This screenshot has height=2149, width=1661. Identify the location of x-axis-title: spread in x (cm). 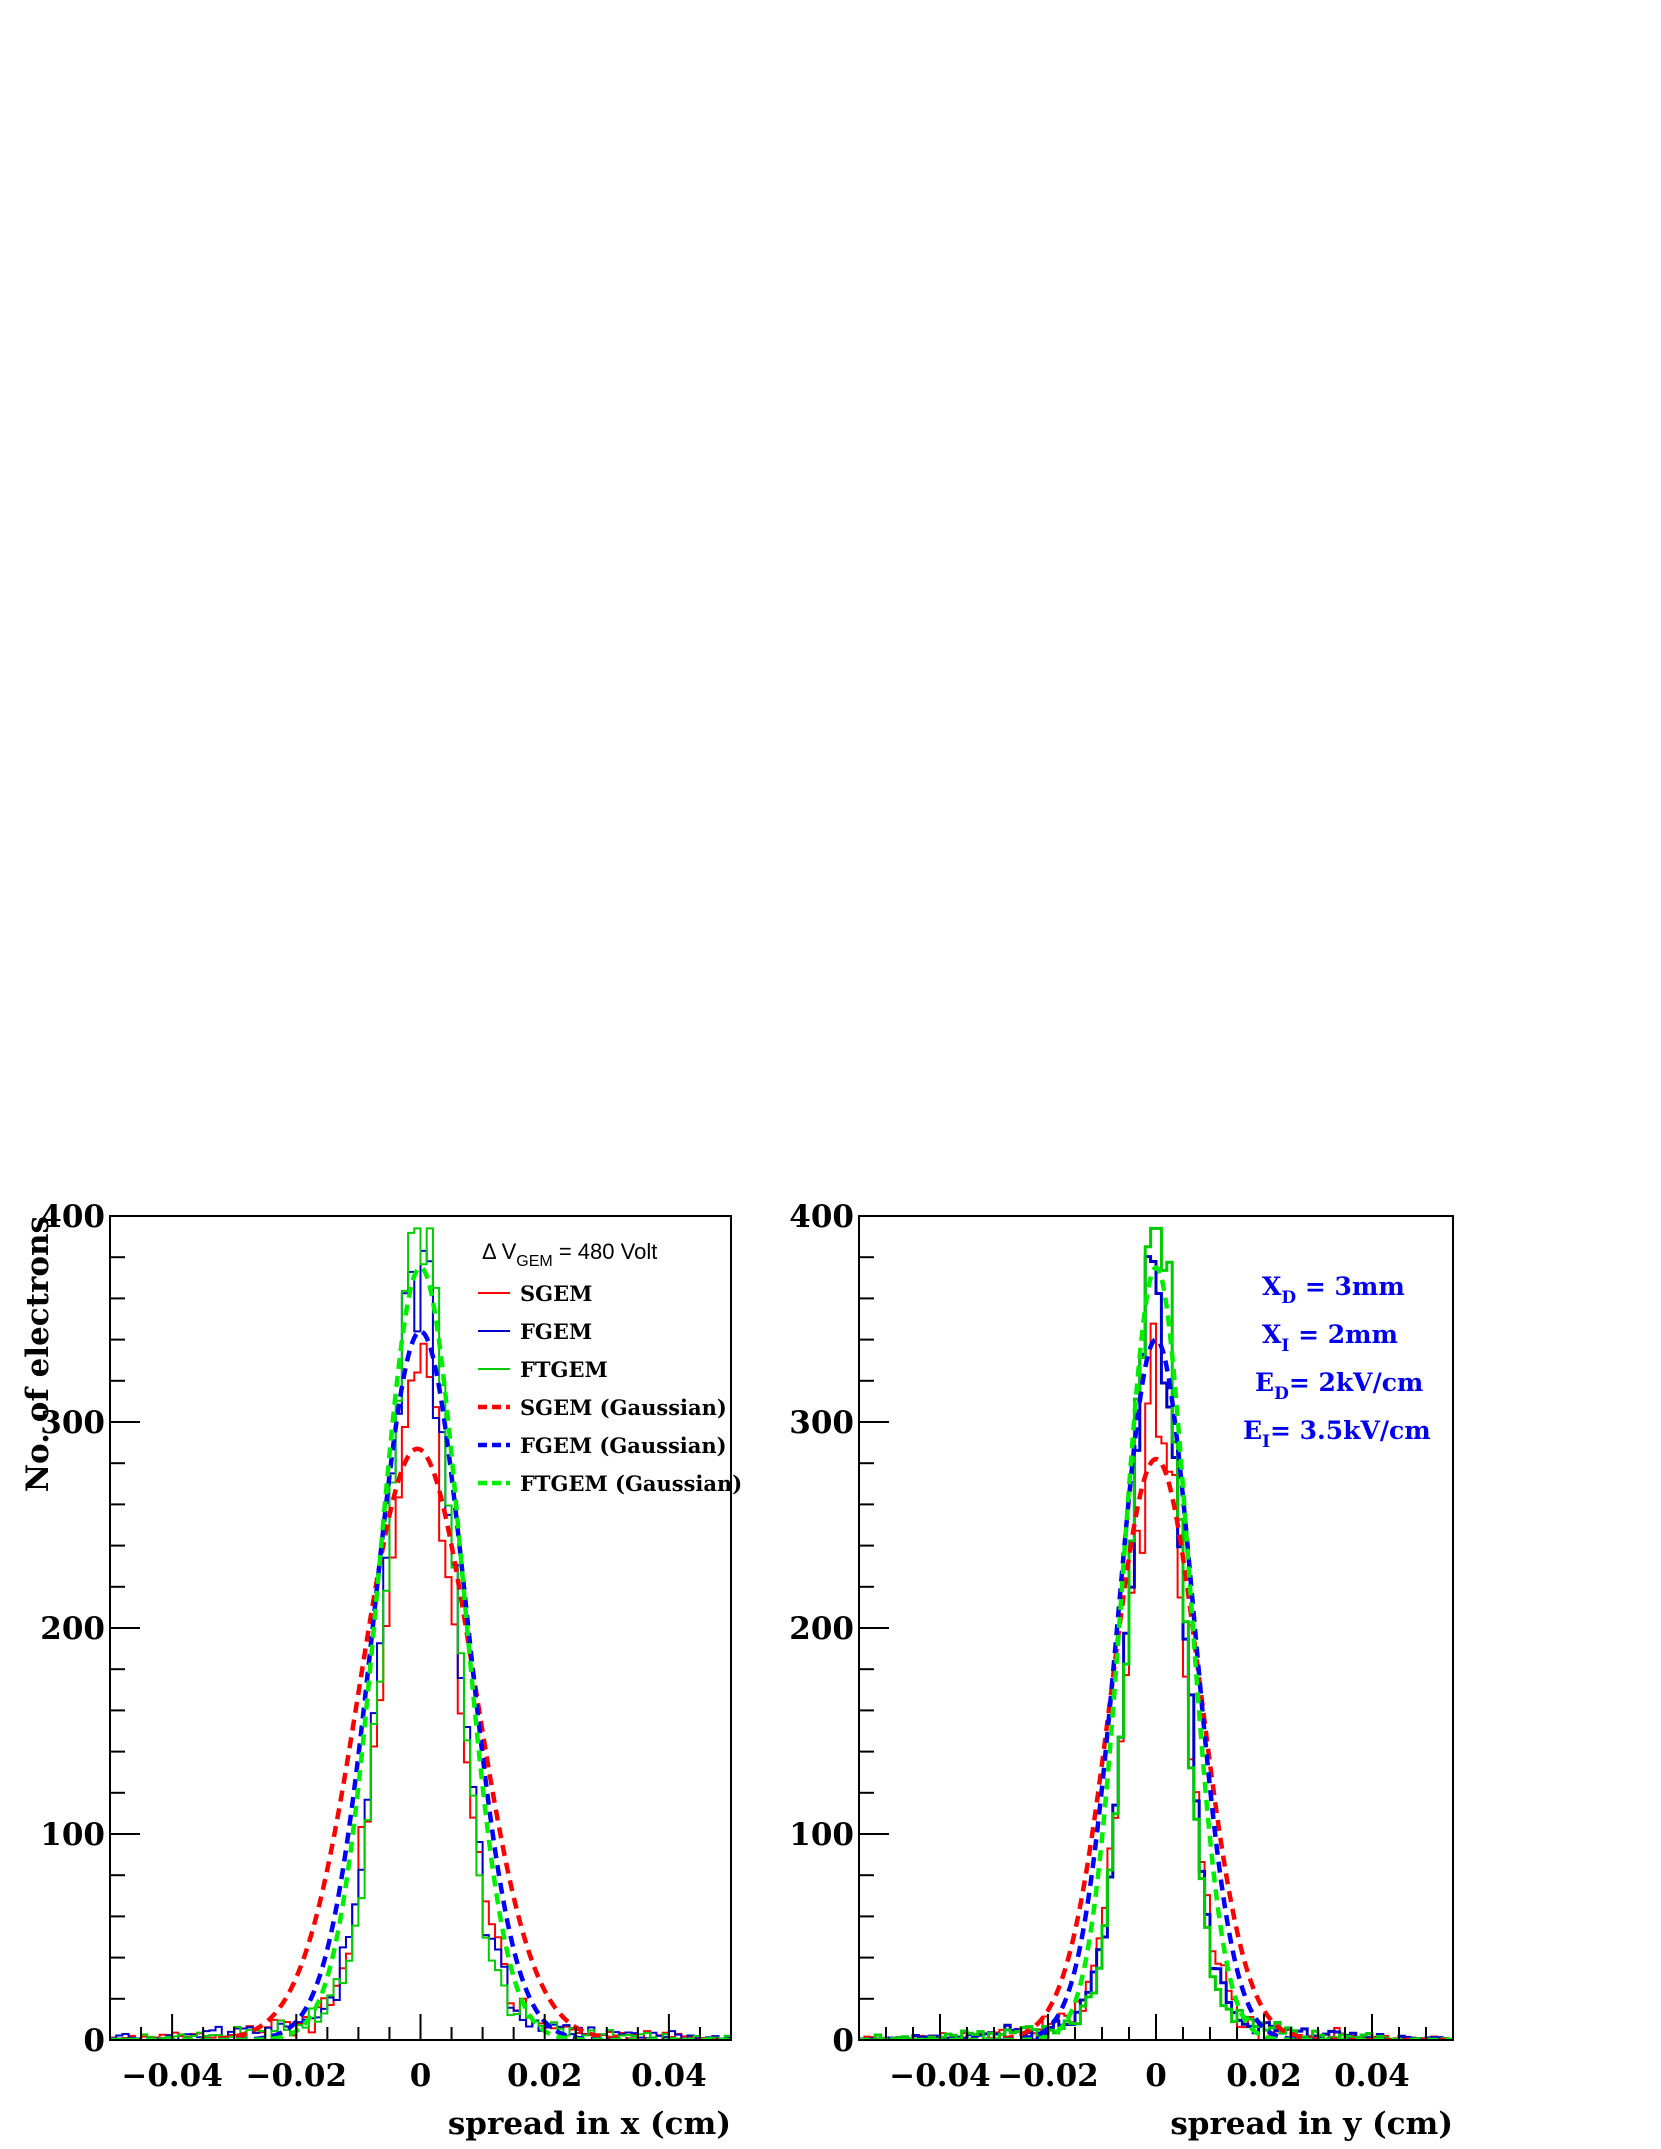
(589, 2124).